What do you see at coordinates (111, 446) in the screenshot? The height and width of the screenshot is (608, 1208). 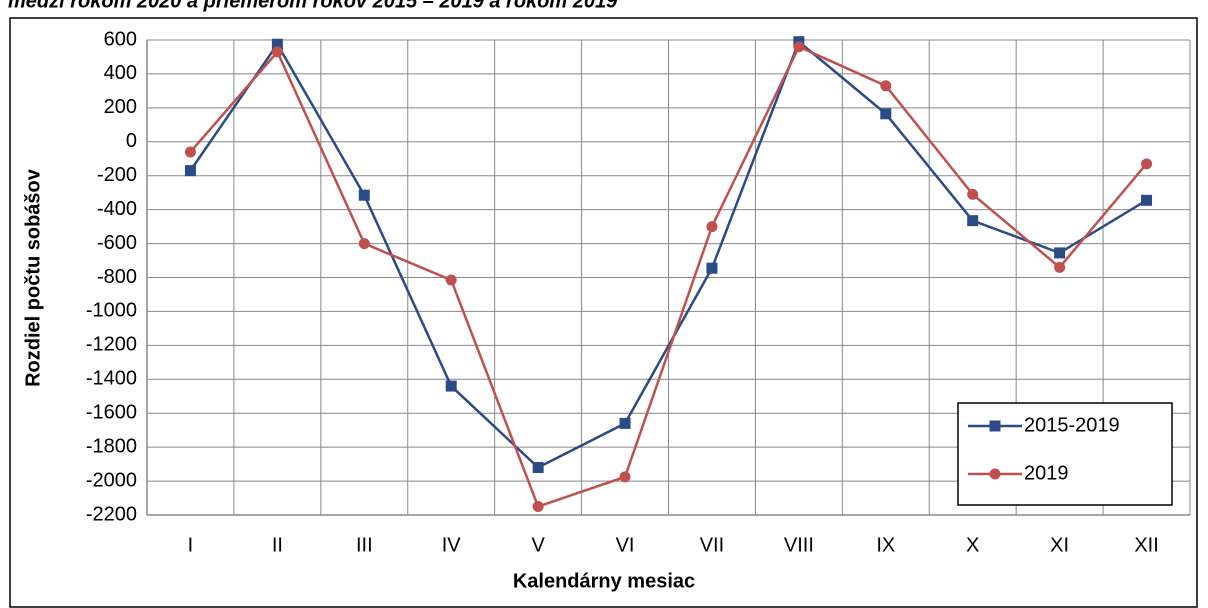 I see `y-tick-label: -1800` at bounding box center [111, 446].